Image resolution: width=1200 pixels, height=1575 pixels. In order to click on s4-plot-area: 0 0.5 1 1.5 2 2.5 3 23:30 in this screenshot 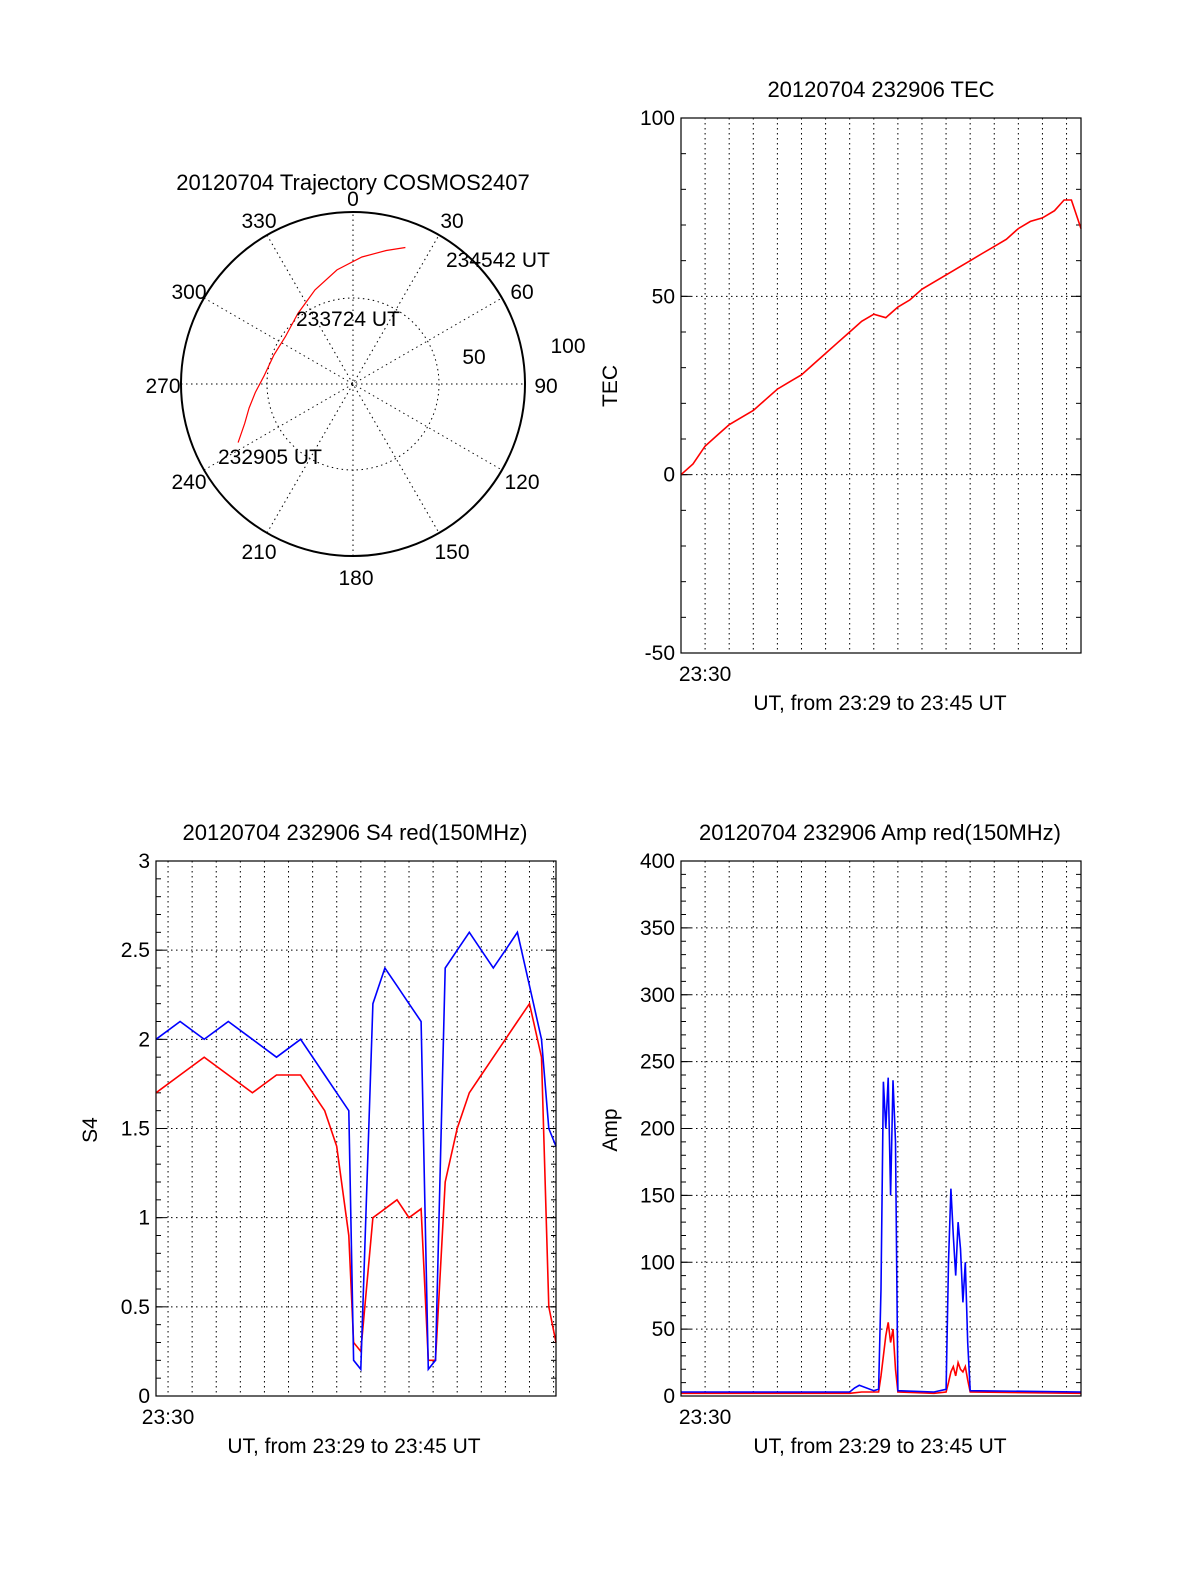, I will do `click(339, 1139)`.